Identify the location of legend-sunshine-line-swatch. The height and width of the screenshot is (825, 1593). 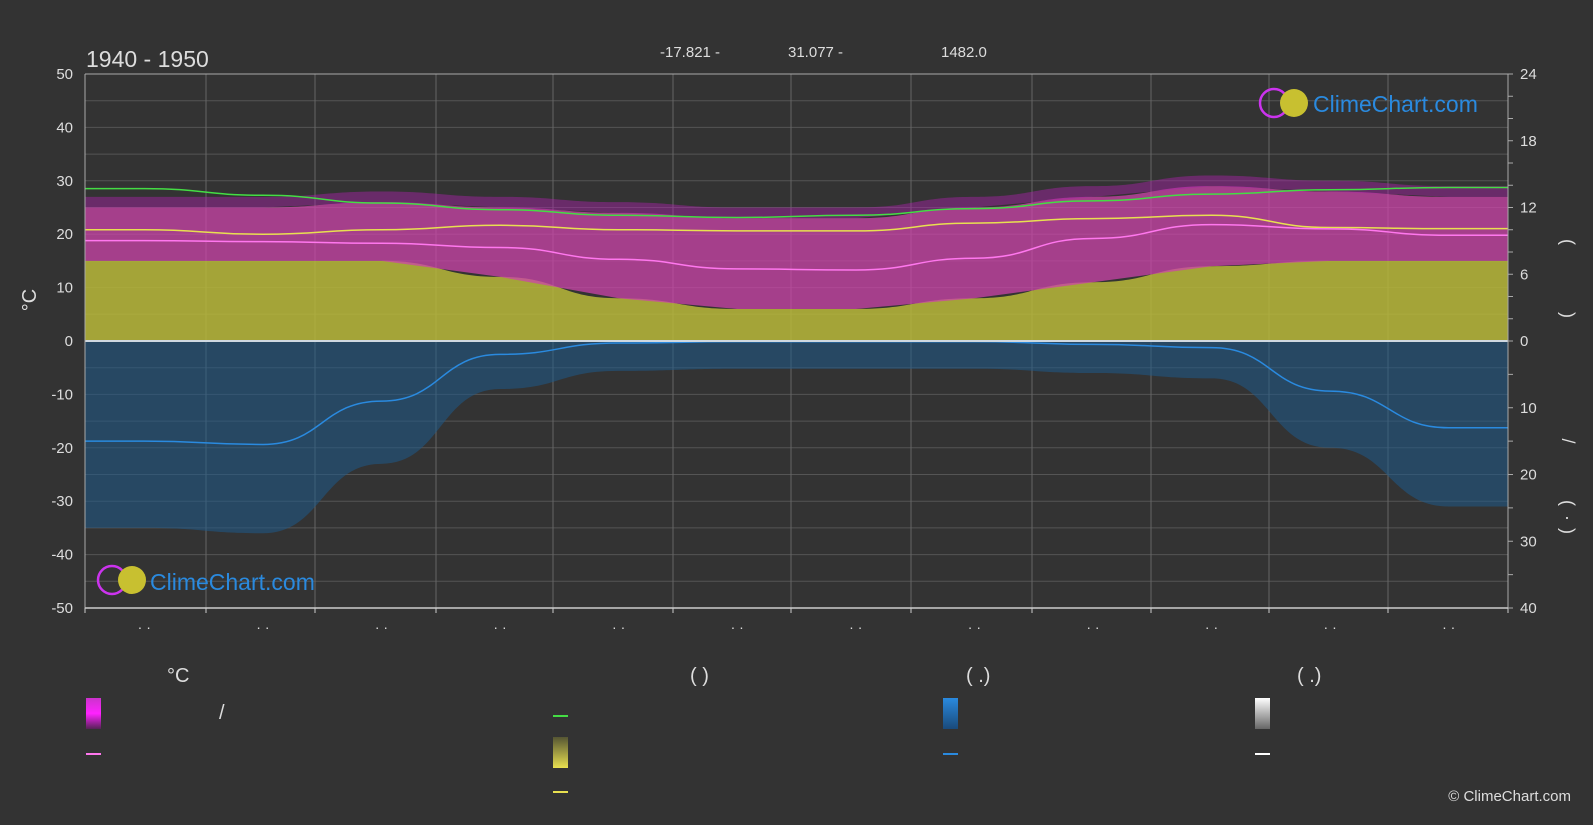
(560, 792).